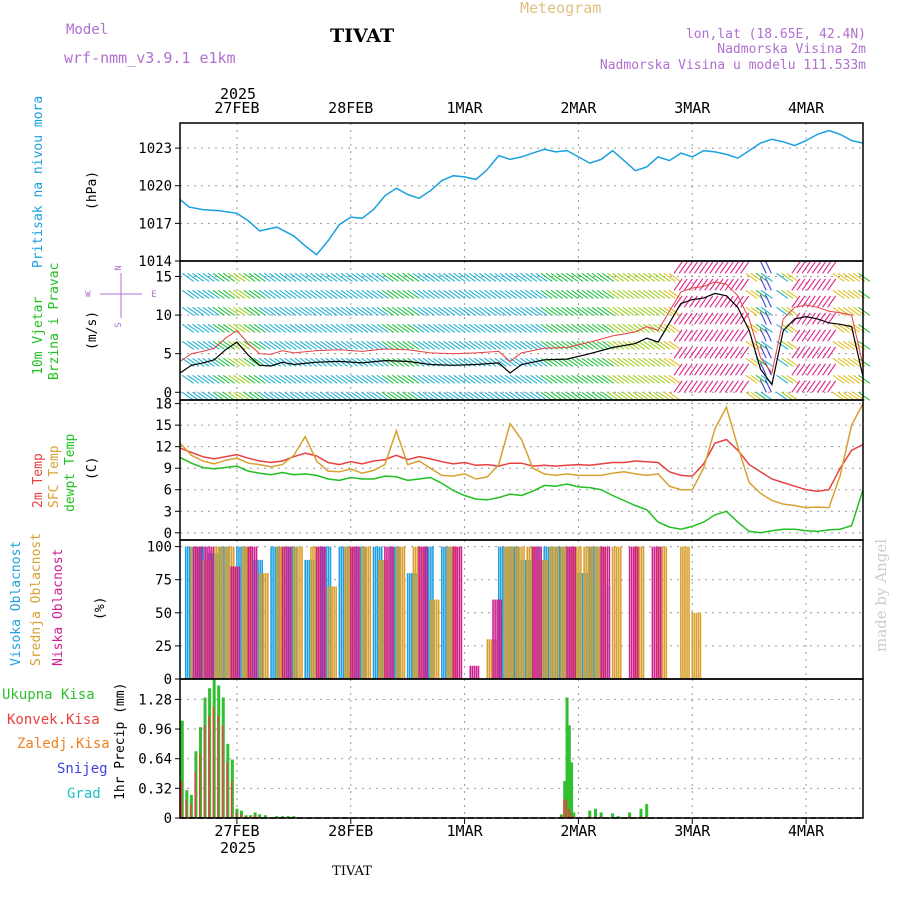 The image size is (900, 900). Describe the element at coordinates (84, 794) in the screenshot. I see `precip-legend-hail: Grad` at that location.